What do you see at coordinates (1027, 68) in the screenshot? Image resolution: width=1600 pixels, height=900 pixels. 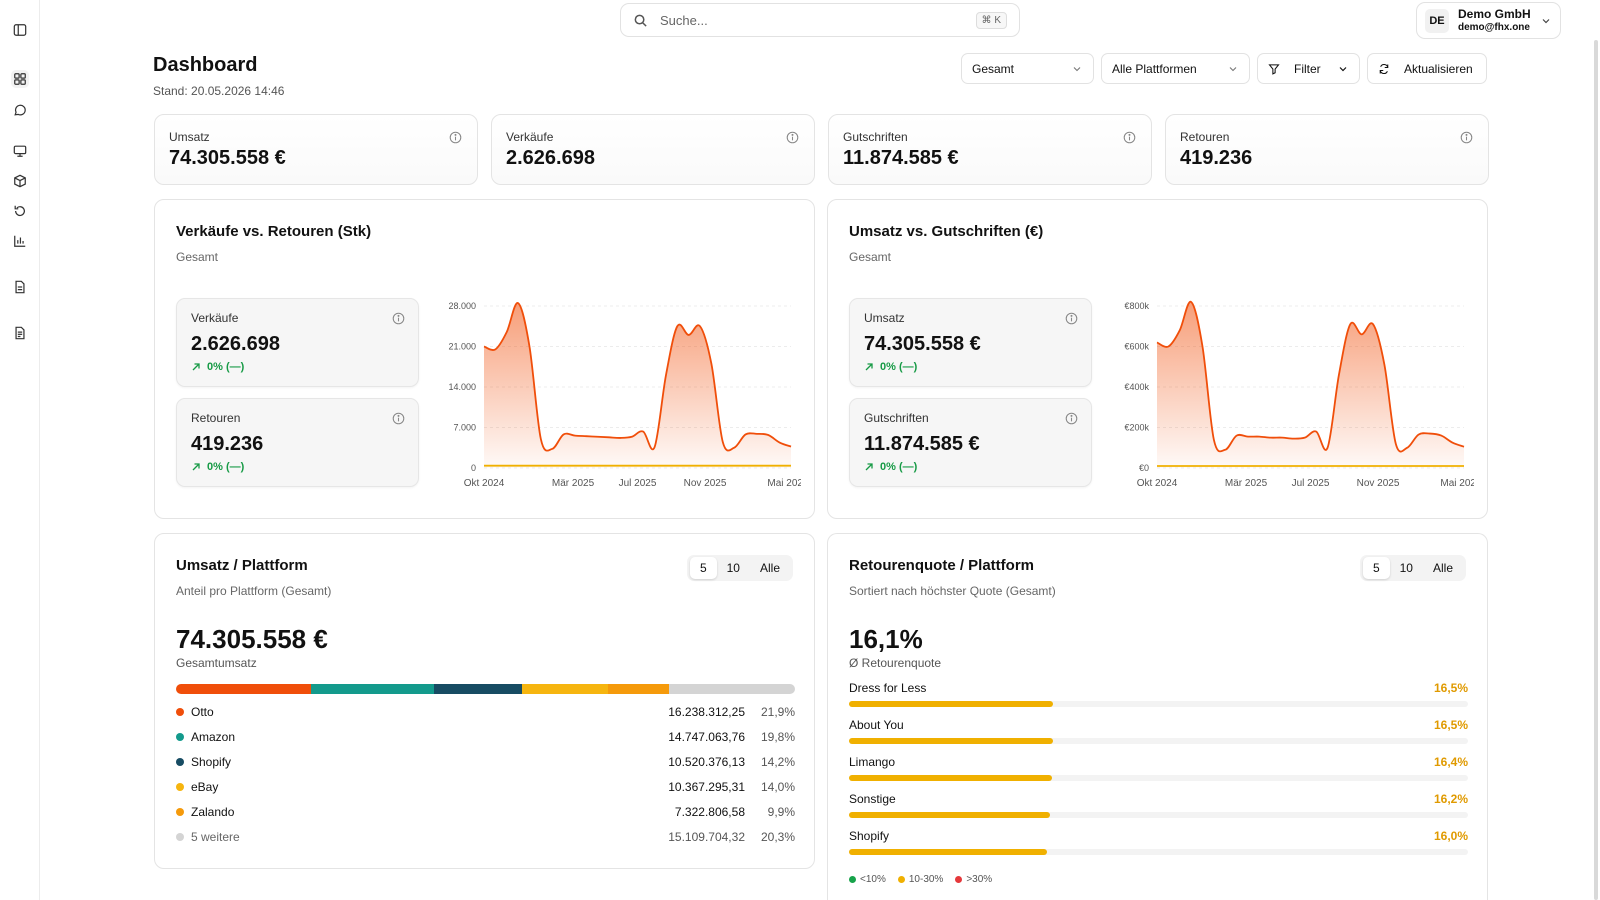 I see `period-select: Gesamt` at bounding box center [1027, 68].